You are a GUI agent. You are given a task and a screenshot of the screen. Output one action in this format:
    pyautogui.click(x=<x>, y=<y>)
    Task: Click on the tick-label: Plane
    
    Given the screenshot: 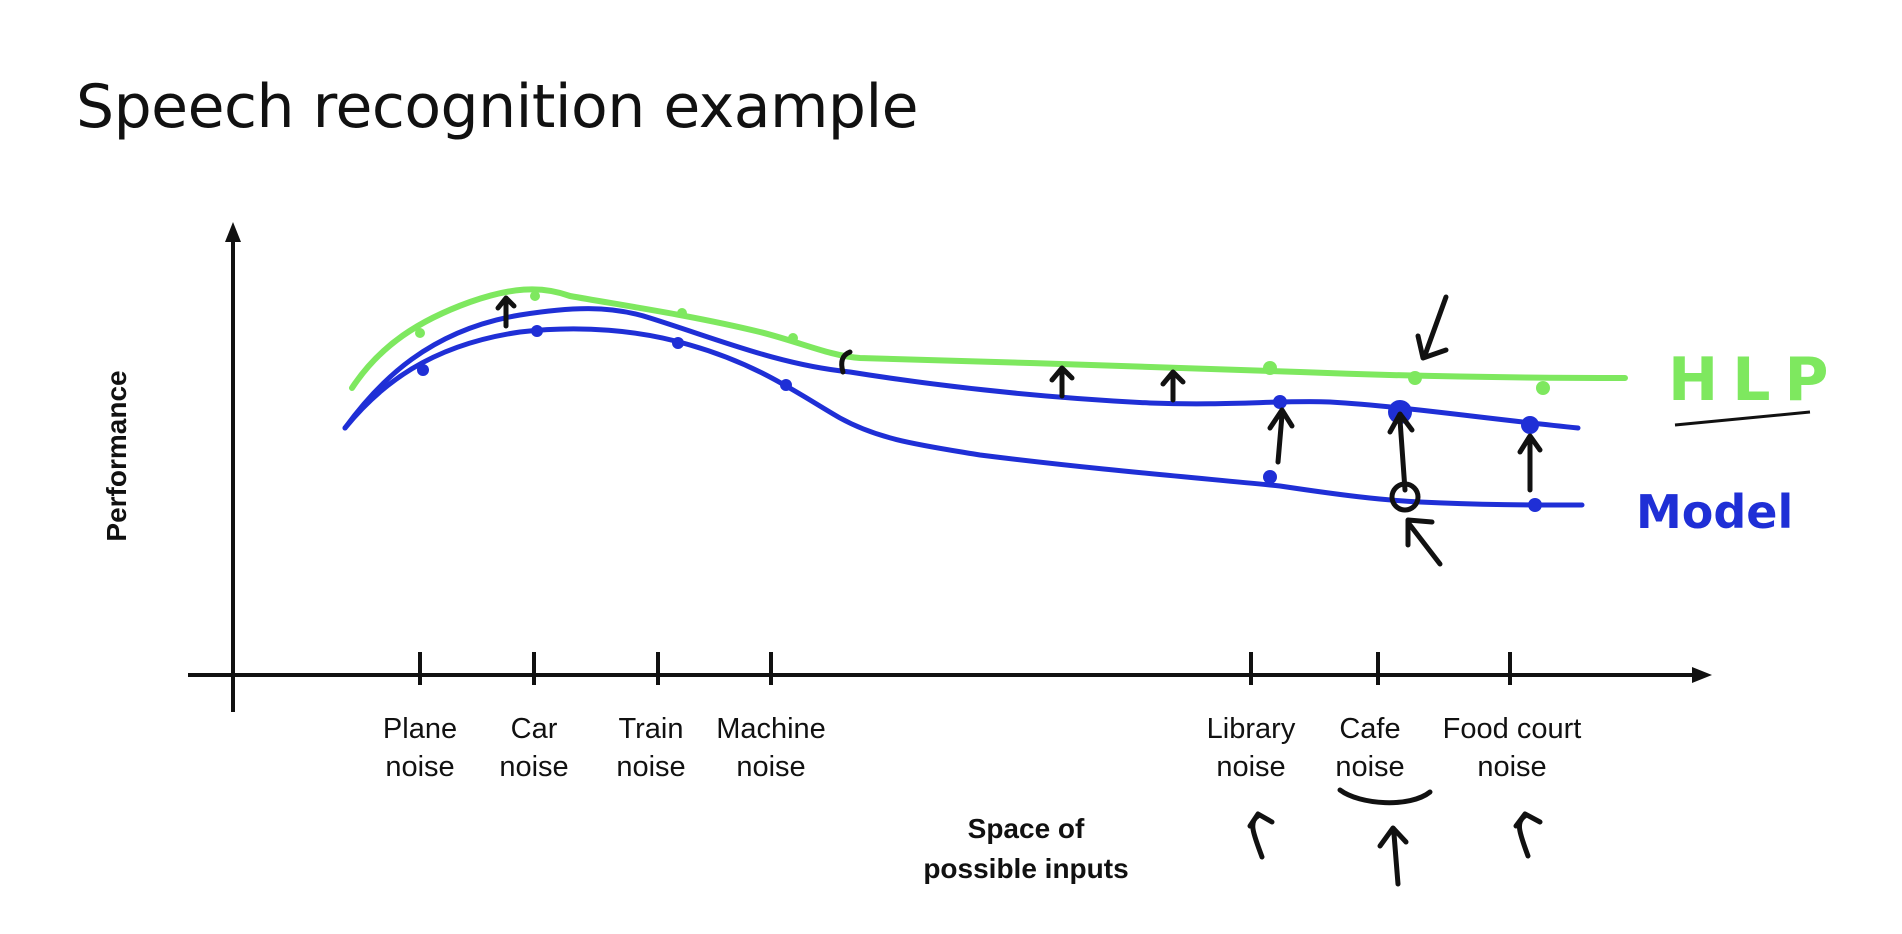 What is the action you would take?
    pyautogui.click(x=420, y=729)
    